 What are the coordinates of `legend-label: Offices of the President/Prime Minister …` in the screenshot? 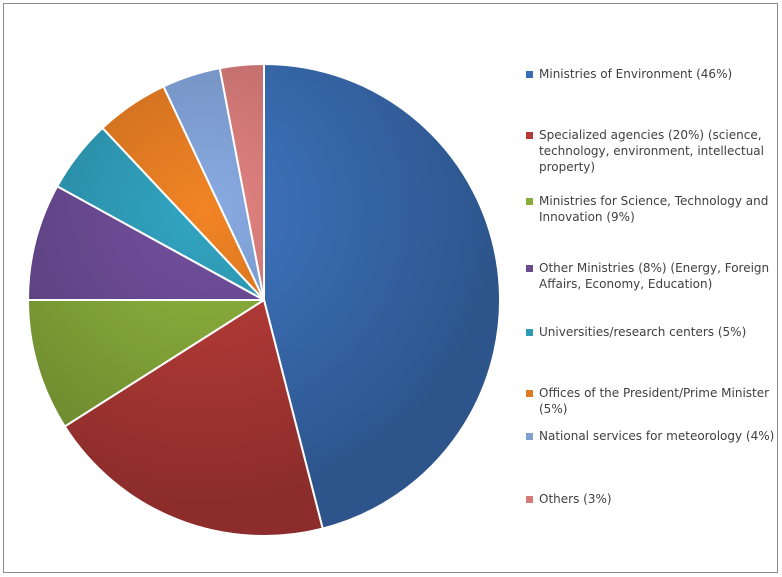 It's located at (654, 401).